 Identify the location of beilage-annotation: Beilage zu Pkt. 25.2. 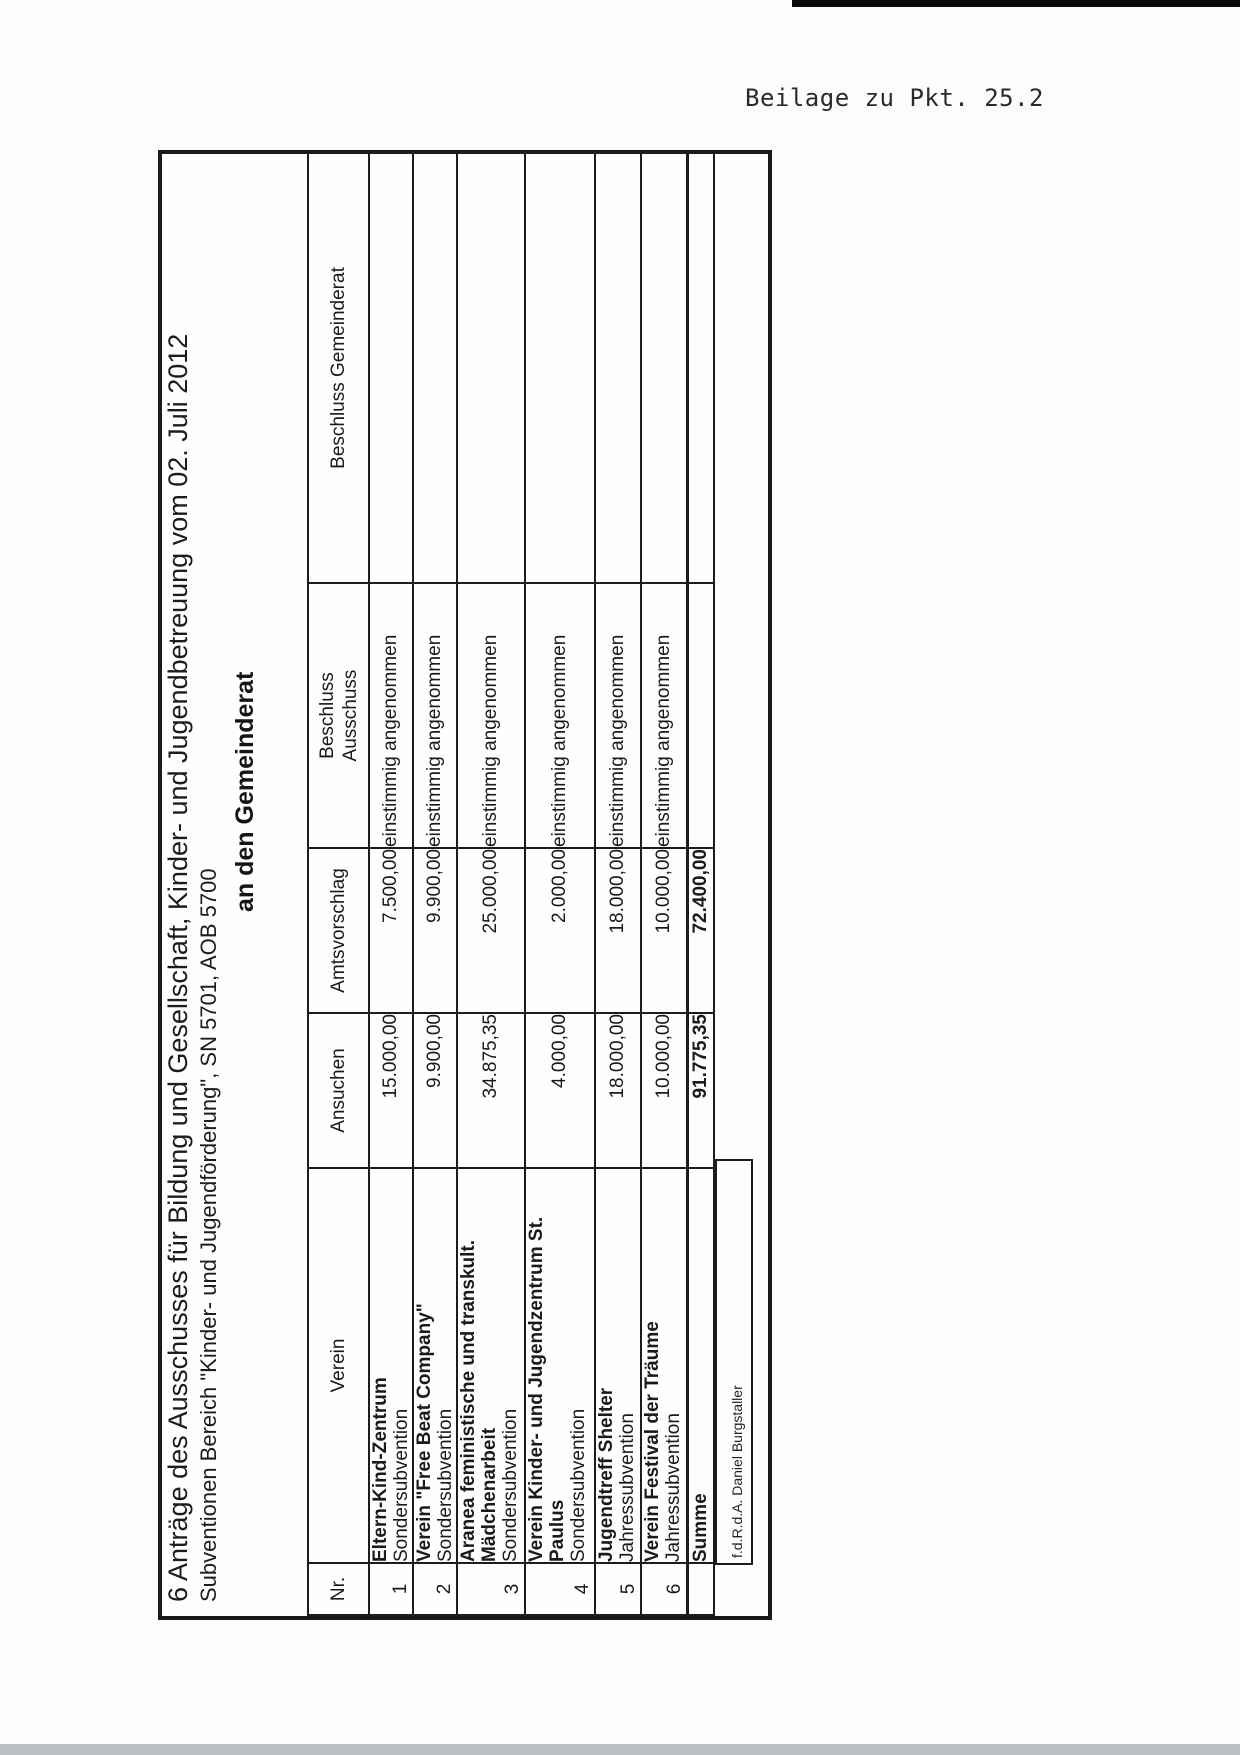
(894, 98).